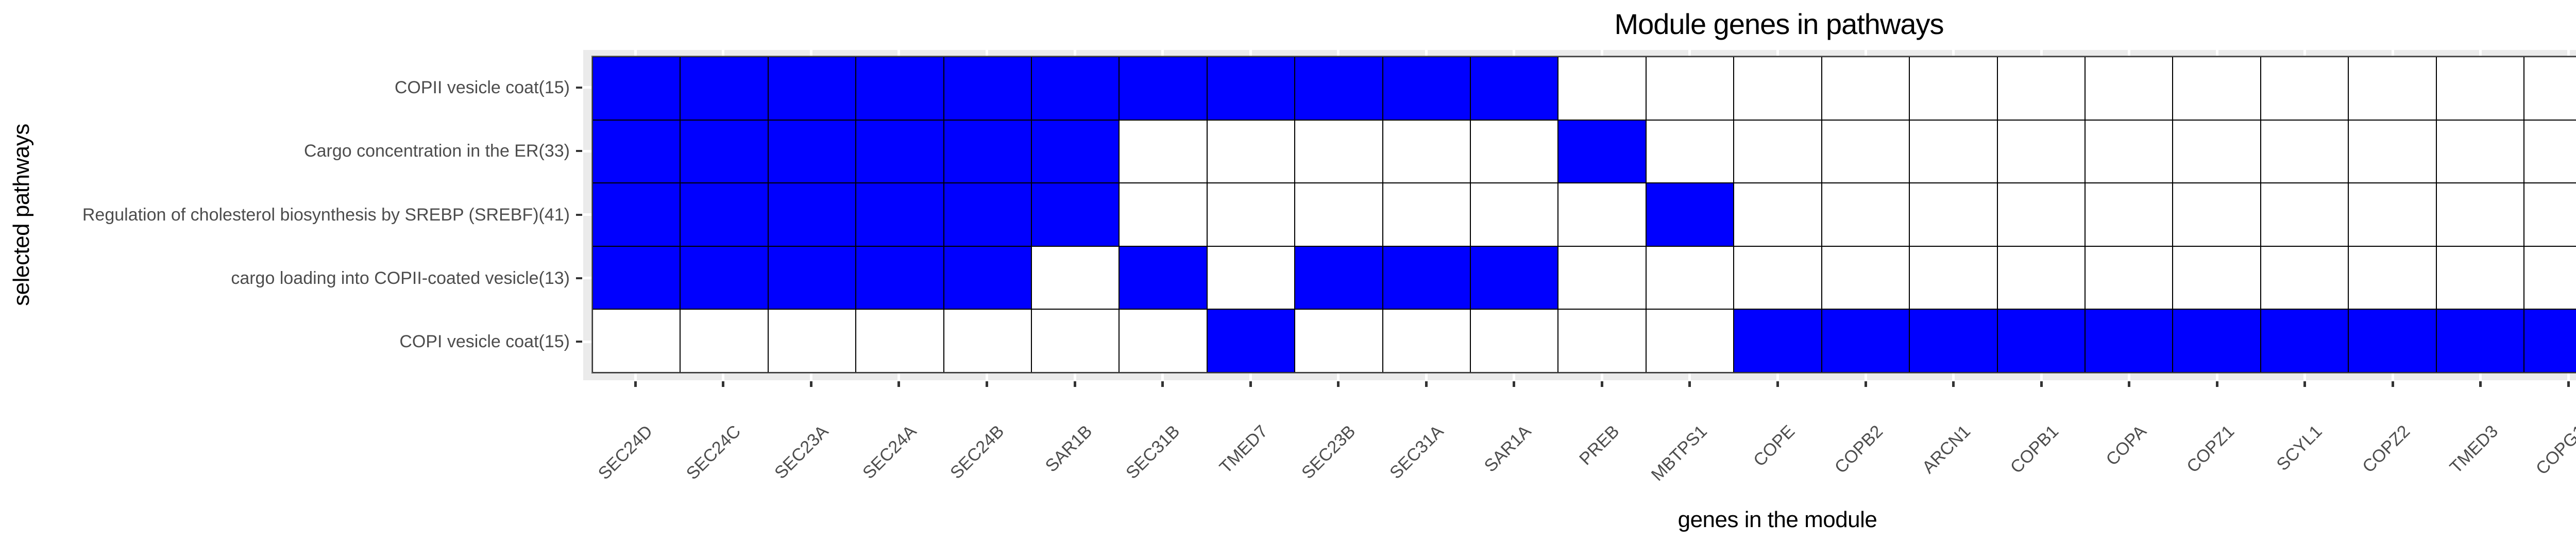 The width and height of the screenshot is (2576, 541). What do you see at coordinates (1068, 448) in the screenshot?
I see `x-axis-label: SAR1B` at bounding box center [1068, 448].